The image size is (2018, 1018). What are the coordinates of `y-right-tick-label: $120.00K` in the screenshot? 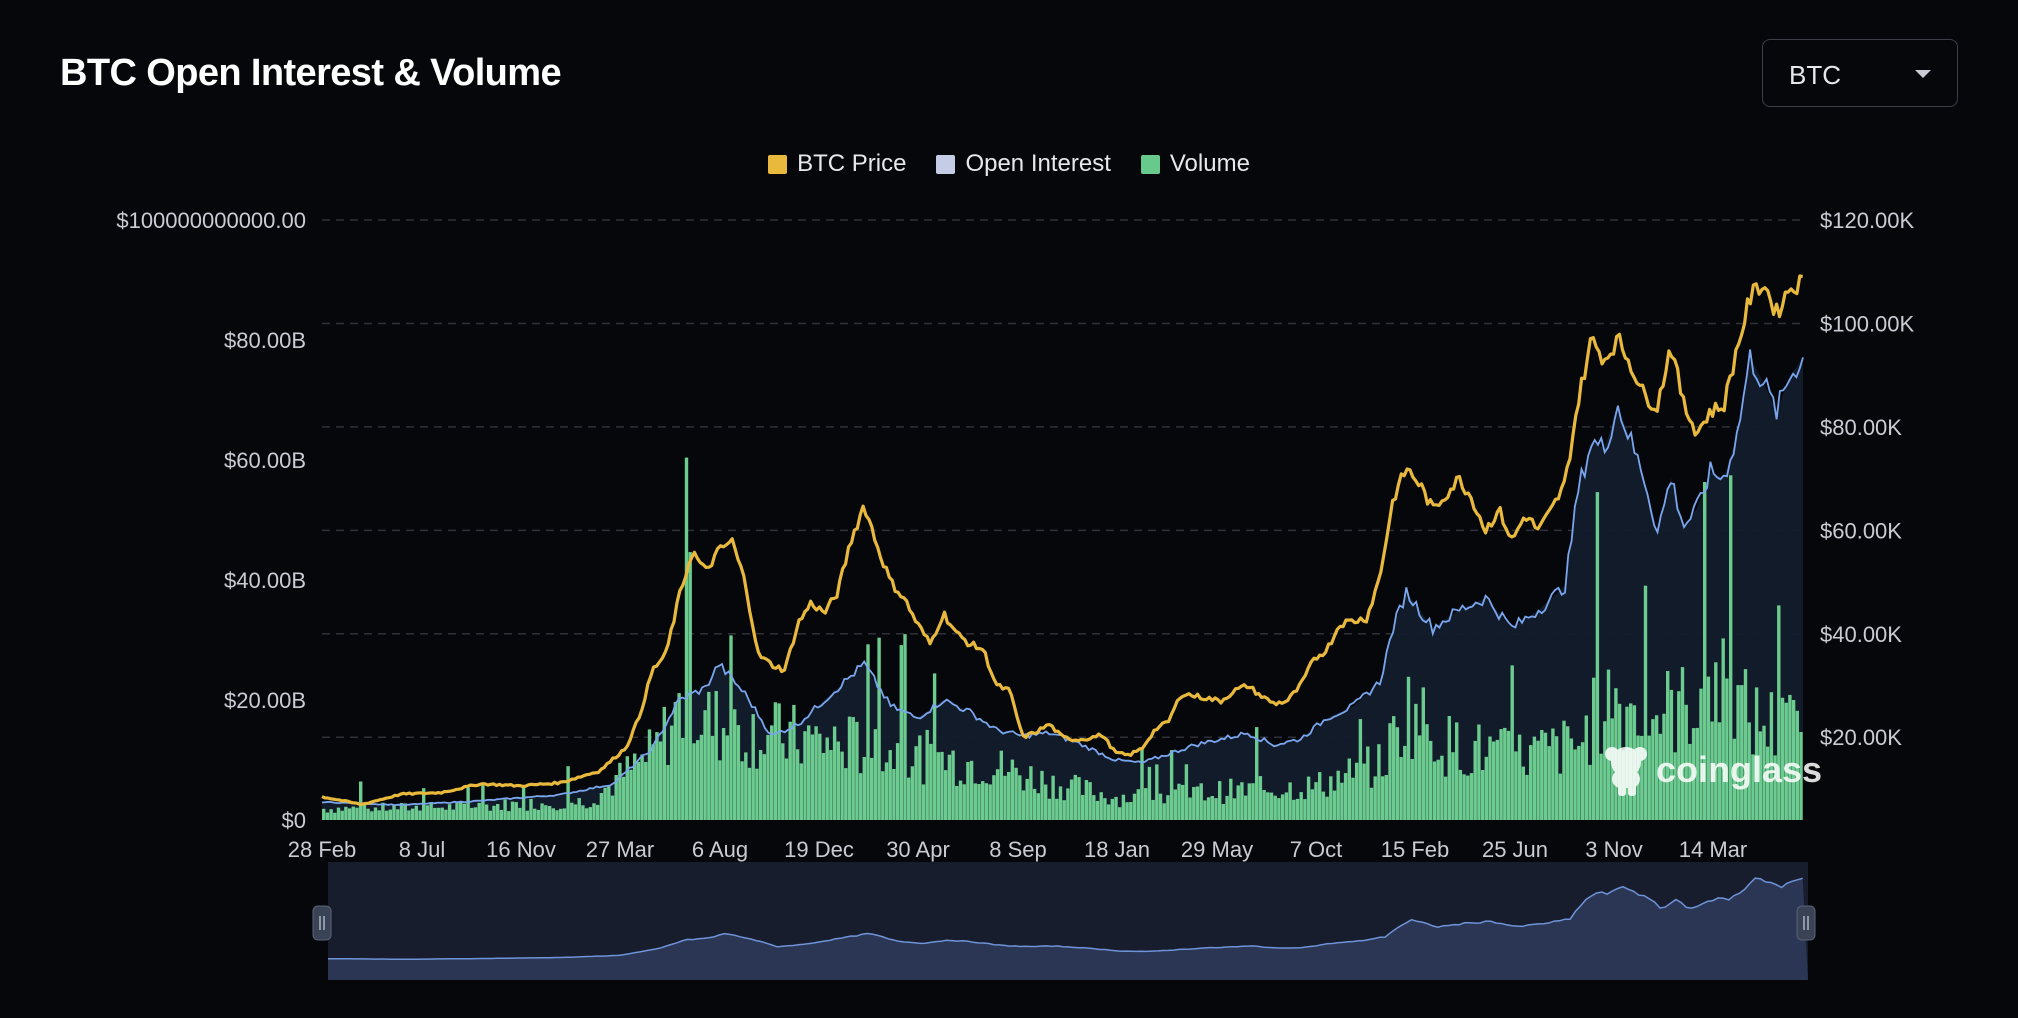 It's located at (1867, 220).